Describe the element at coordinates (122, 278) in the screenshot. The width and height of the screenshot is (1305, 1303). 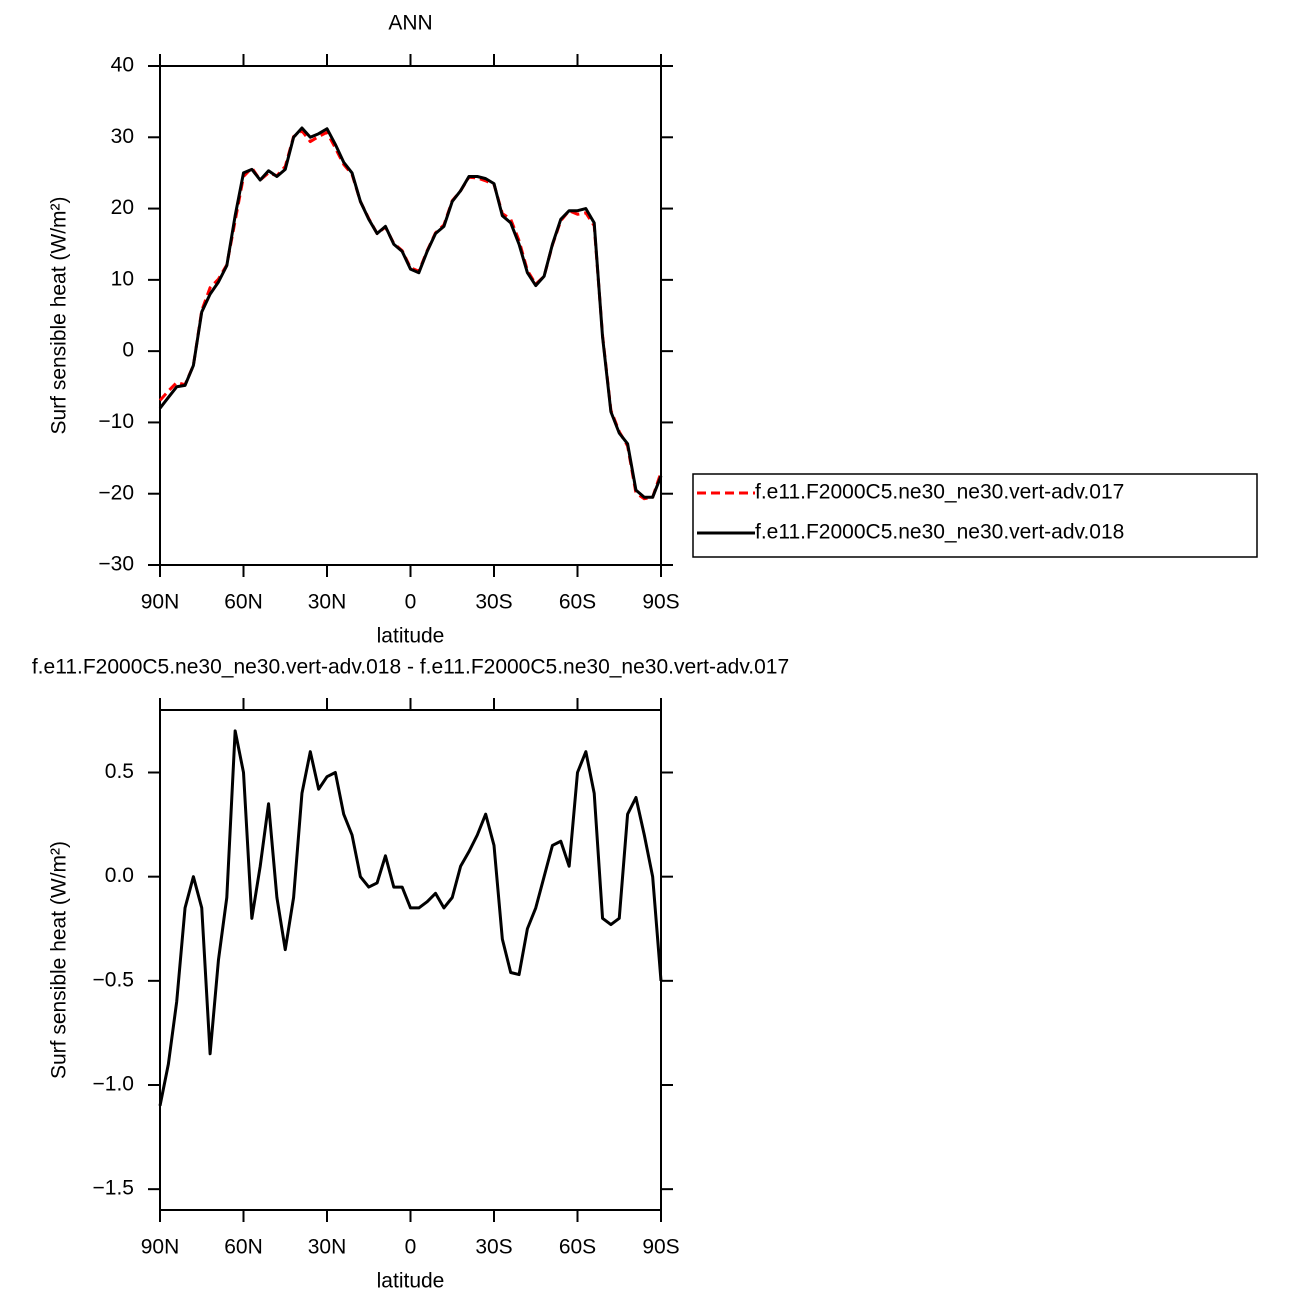
I see `y-tick-label: 10` at that location.